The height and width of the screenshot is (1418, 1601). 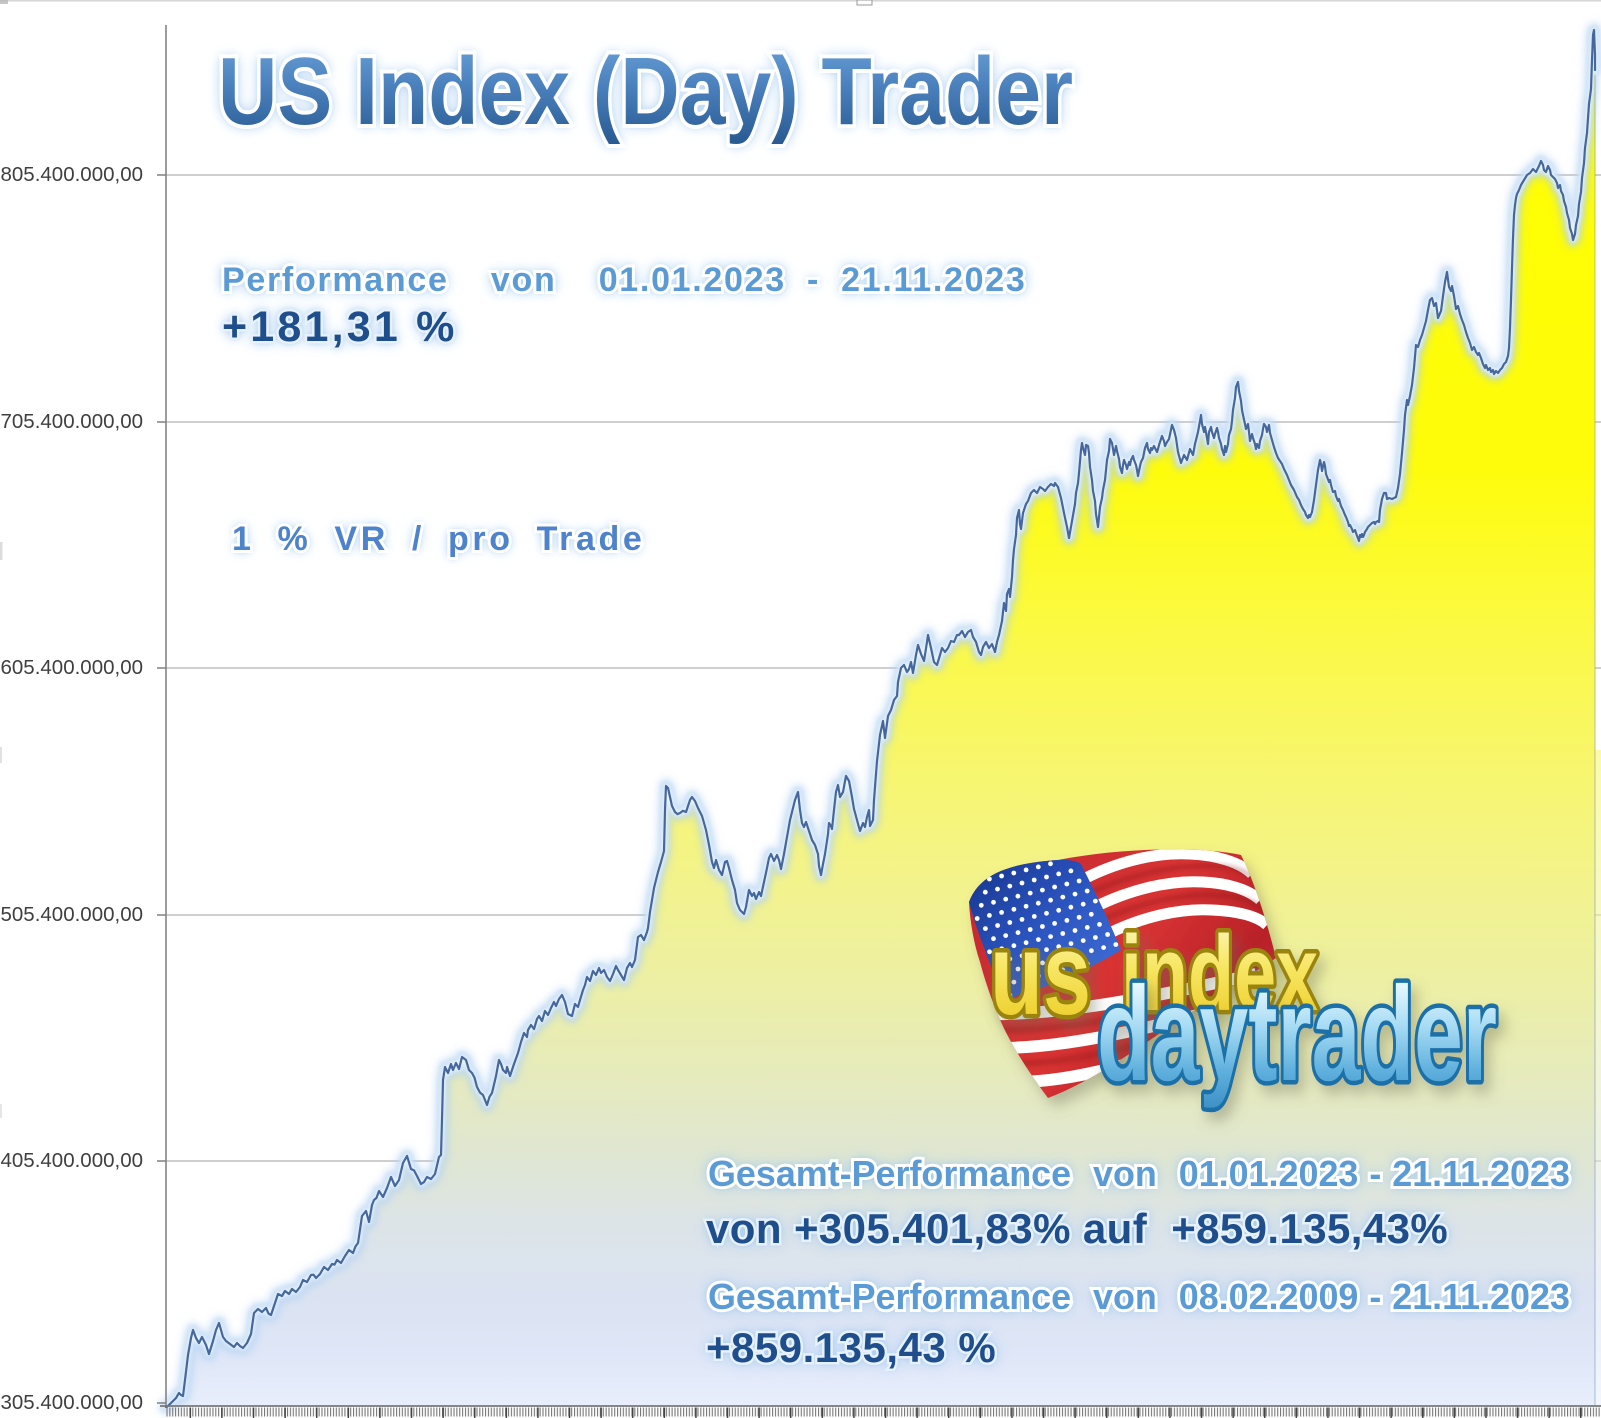 I want to click on svg-text: daytrader, so click(x=1297, y=1034).